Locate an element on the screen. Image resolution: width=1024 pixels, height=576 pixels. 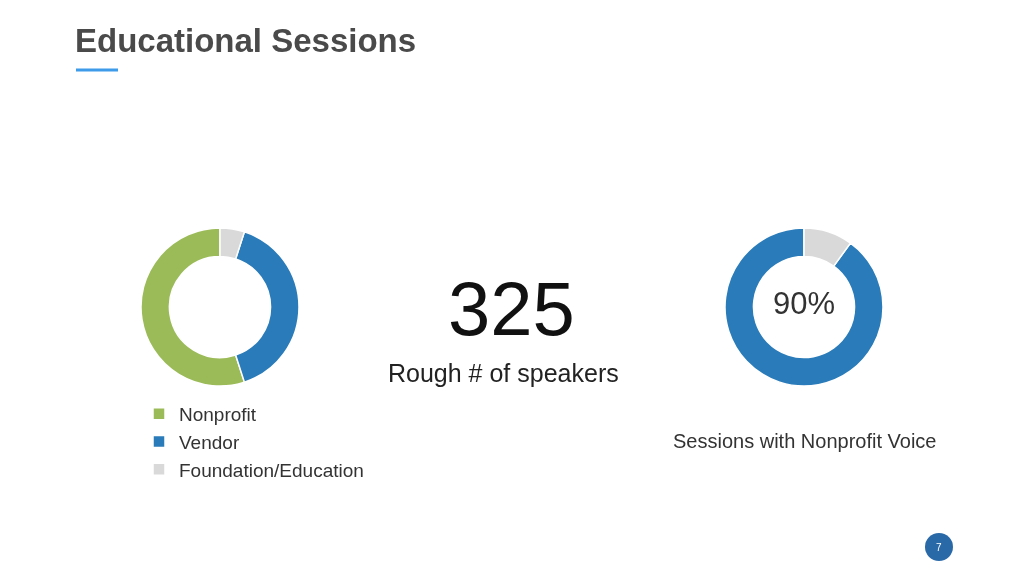
text: Rough # of speakers is located at coordinates (503, 373).